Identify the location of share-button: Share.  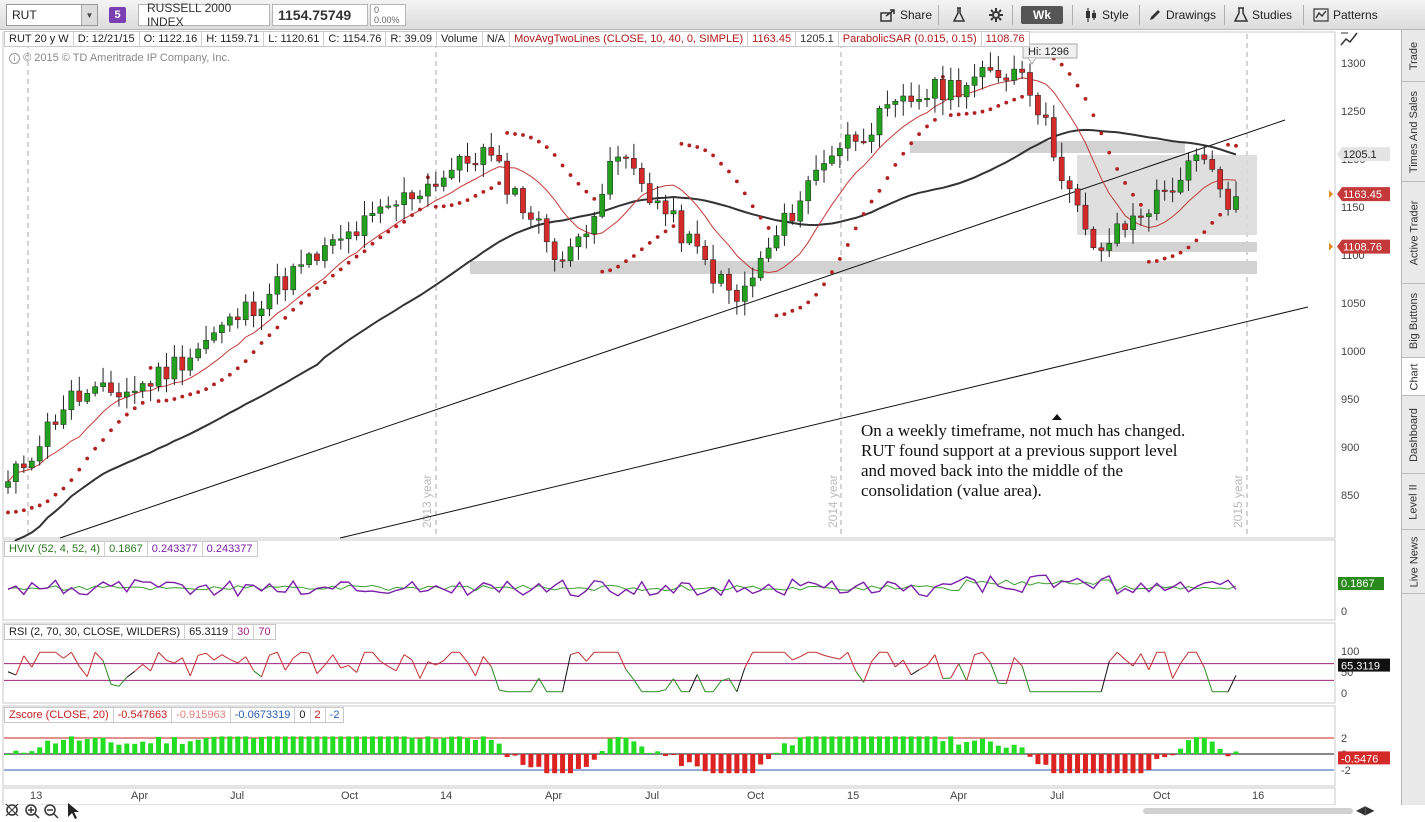
(906, 15).